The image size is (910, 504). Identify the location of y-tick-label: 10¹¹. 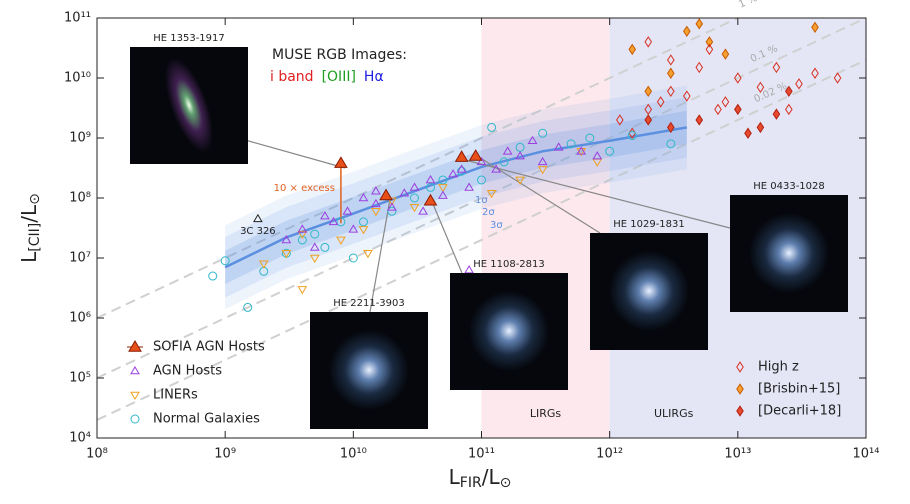
(77, 18).